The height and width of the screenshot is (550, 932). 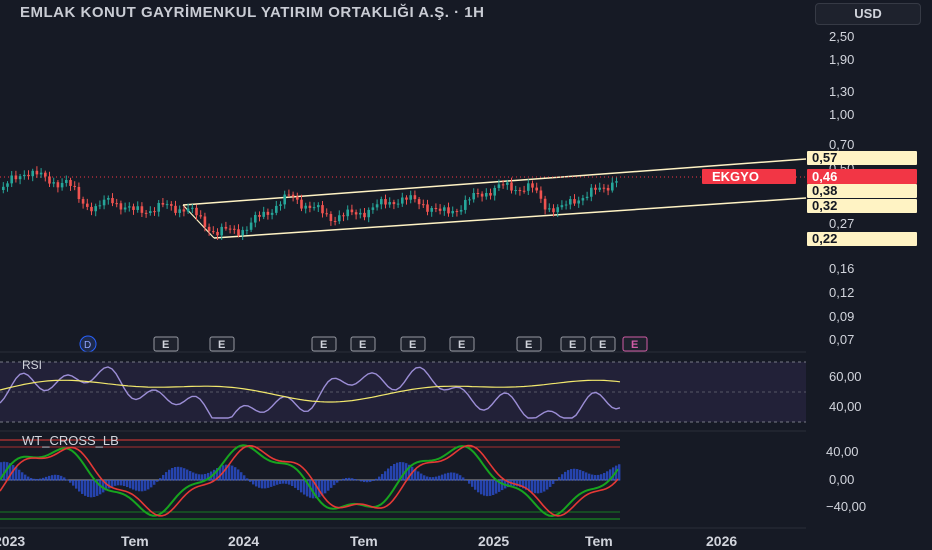 What do you see at coordinates (735, 176) in the screenshot?
I see `svg-text: EKGYO` at bounding box center [735, 176].